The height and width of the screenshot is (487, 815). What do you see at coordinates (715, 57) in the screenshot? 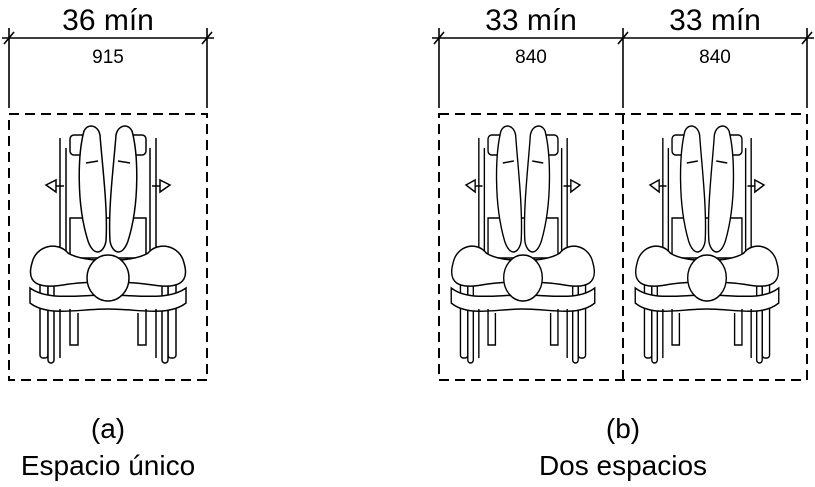
I see `dimension-metric-b2: 840` at bounding box center [715, 57].